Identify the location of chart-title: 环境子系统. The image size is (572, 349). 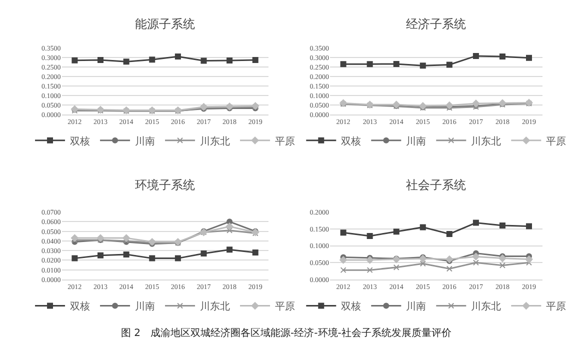
(165, 185).